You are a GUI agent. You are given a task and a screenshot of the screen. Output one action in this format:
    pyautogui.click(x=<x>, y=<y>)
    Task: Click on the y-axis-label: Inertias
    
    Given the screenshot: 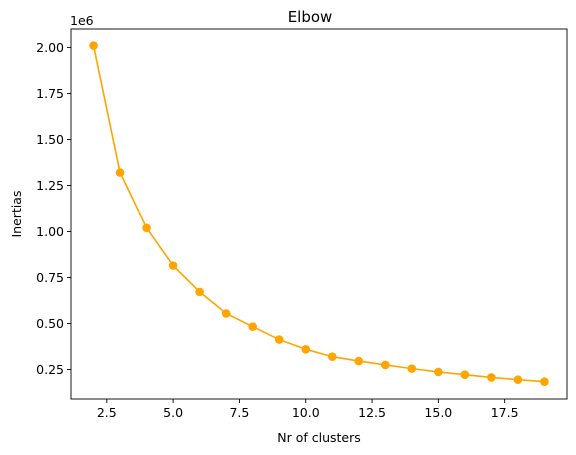 What is the action you would take?
    pyautogui.click(x=16, y=214)
    